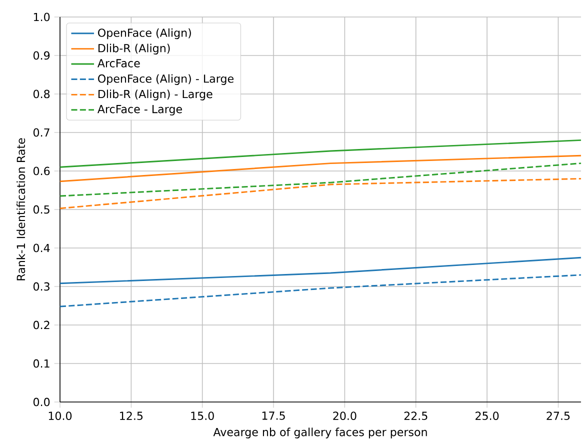  What do you see at coordinates (42, 17) in the screenshot?
I see `y-tick-label: 1.0` at bounding box center [42, 17].